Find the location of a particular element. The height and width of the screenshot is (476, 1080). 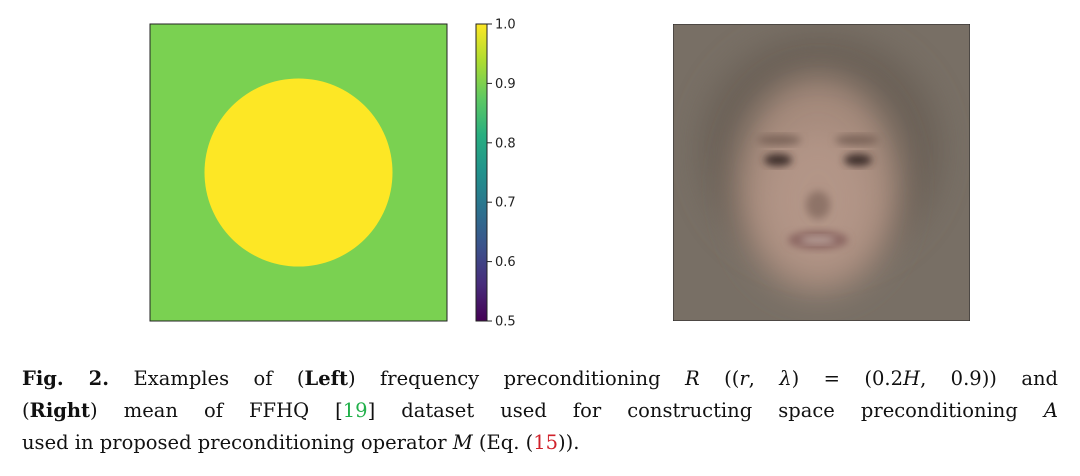

frequency-circle is located at coordinates (298, 172).